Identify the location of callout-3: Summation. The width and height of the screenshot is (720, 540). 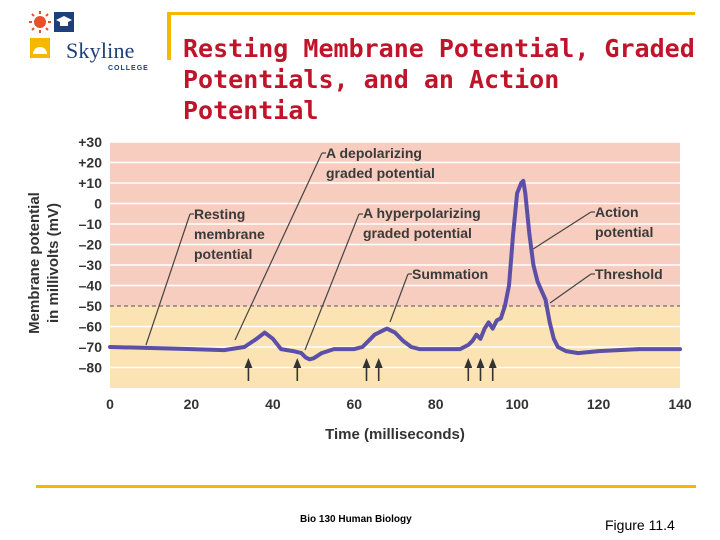
(438, 294).